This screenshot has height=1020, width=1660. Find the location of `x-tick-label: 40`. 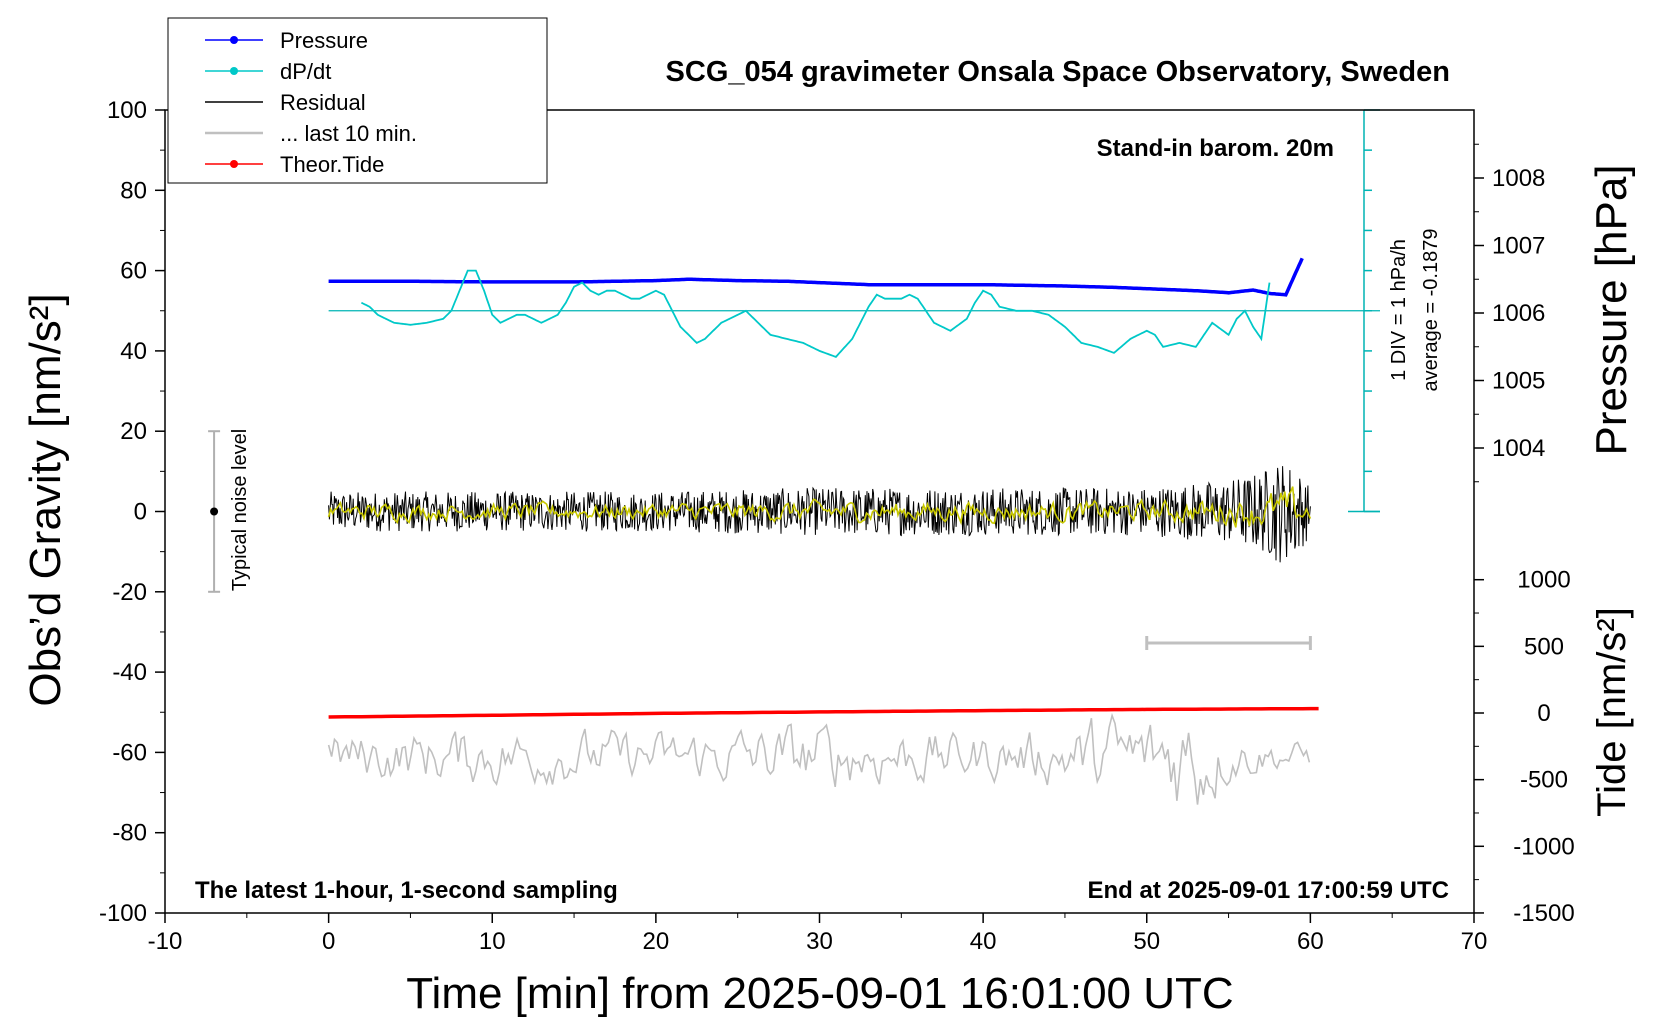

x-tick-label: 40 is located at coordinates (983, 941).